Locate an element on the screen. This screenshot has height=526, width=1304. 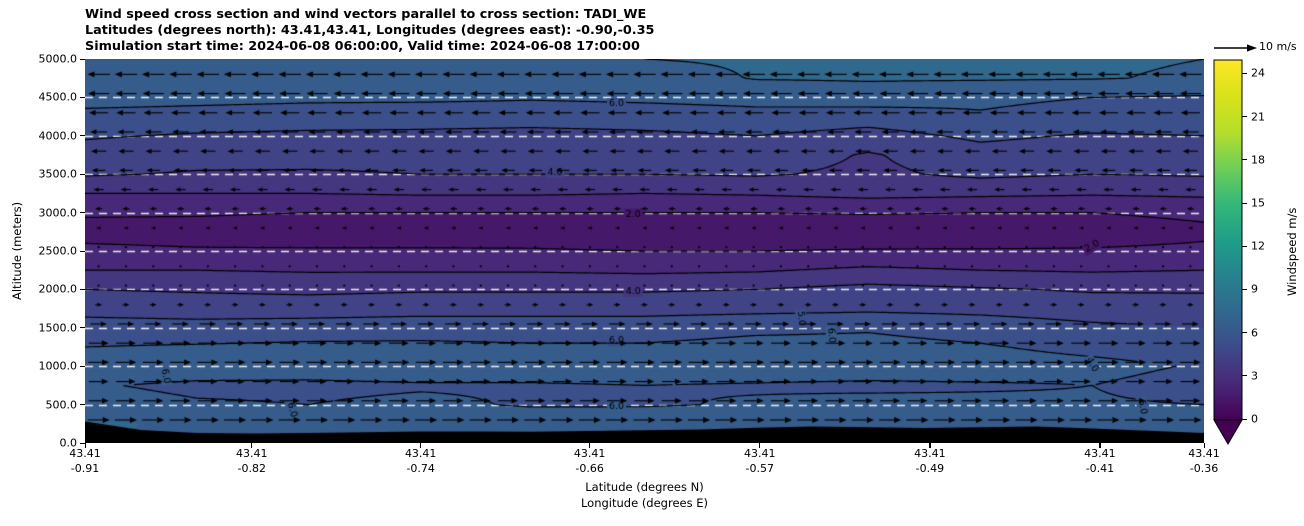
y-tick-label: 1500.0 is located at coordinates (58, 328).